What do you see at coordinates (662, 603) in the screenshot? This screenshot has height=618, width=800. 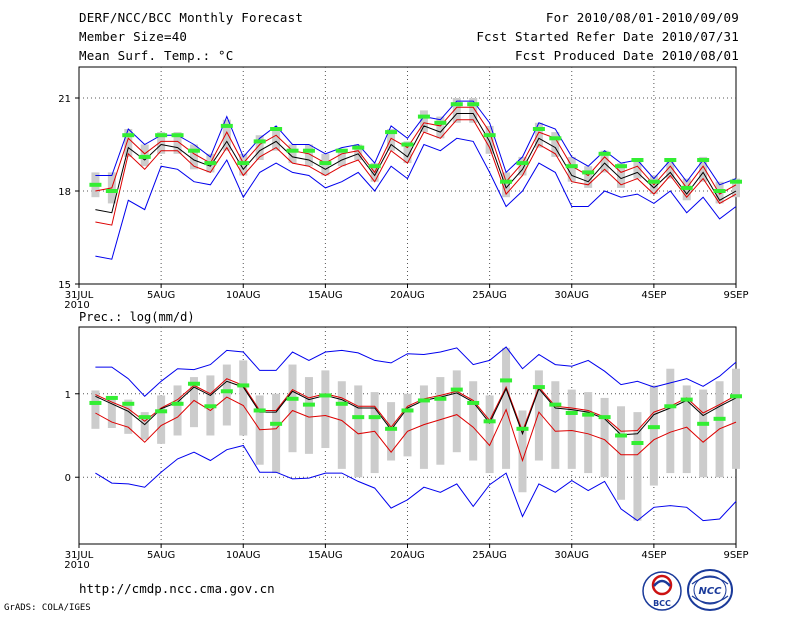 I see `bcc-logo-text: BCC` at bounding box center [662, 603].